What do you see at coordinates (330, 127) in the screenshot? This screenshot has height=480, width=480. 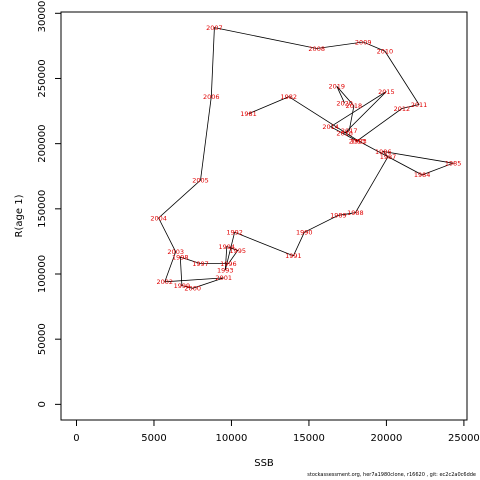 I see `point-label-2014: 2014` at bounding box center [330, 127].